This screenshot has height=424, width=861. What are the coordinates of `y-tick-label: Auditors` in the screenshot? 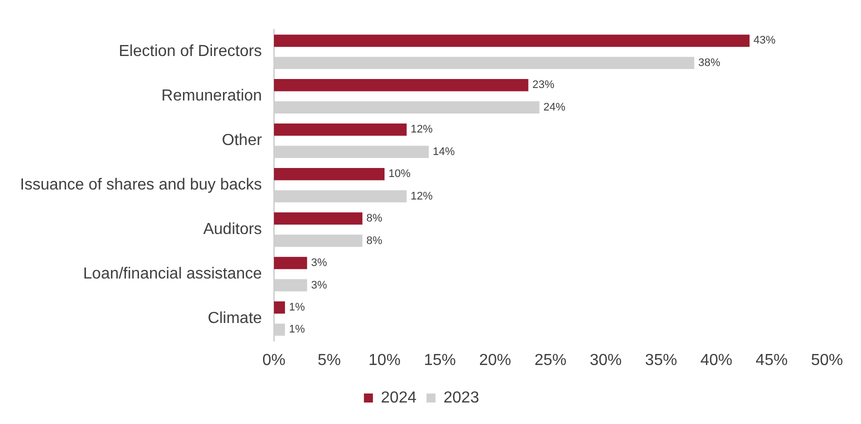 It's located at (232, 229).